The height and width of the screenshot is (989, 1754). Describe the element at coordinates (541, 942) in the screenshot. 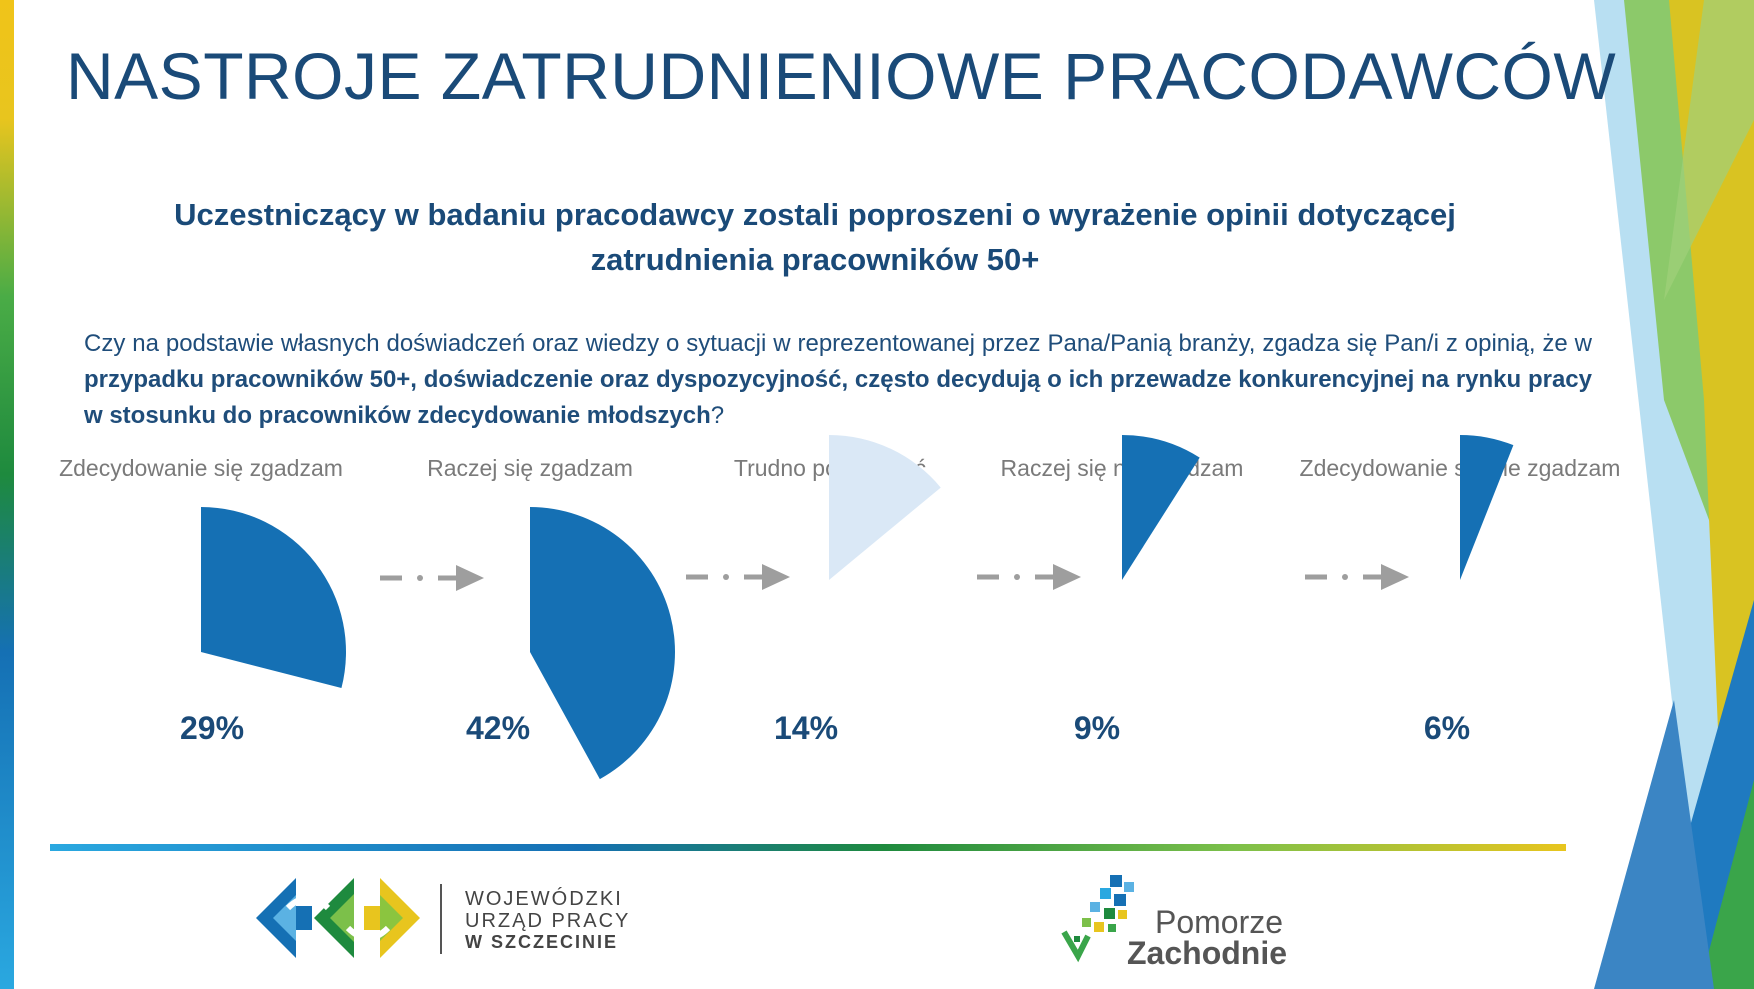

I see `wup-name-line-3: W SZCZECINIE` at that location.